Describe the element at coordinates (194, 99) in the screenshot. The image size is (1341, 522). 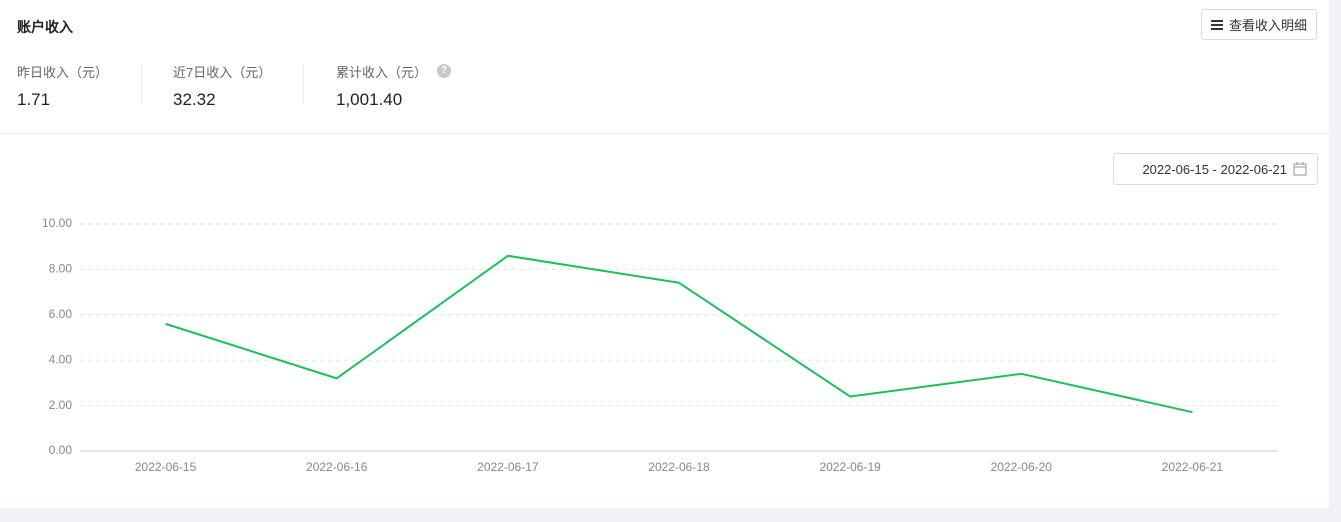
I see `stat-value: 32.32` at that location.